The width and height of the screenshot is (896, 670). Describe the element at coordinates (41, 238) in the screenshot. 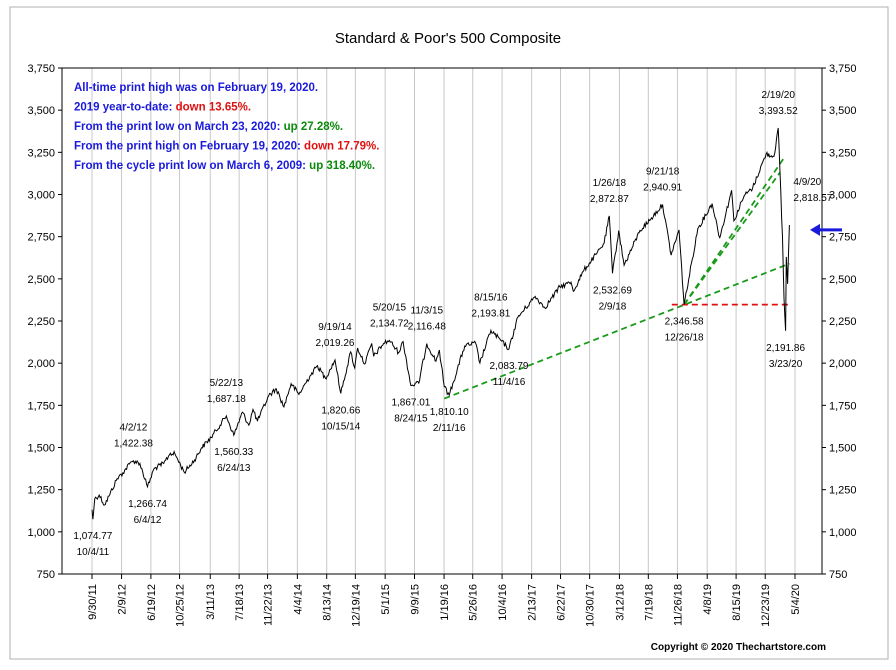

I see `y-tick-label-left: 2,750` at that location.